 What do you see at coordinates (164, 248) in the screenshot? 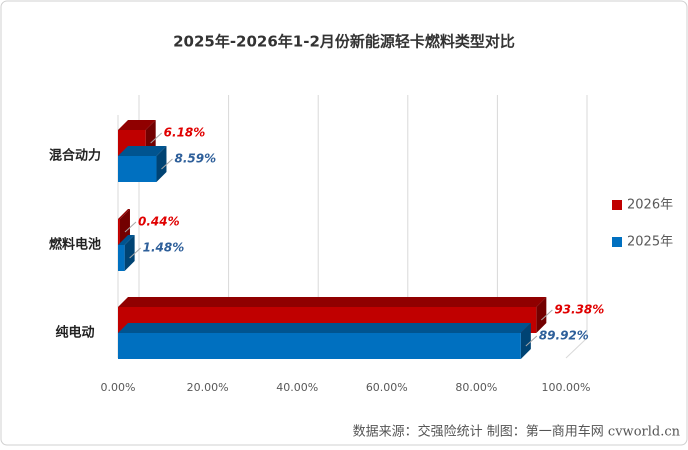
I see `value-label: 1.48%` at bounding box center [164, 248].